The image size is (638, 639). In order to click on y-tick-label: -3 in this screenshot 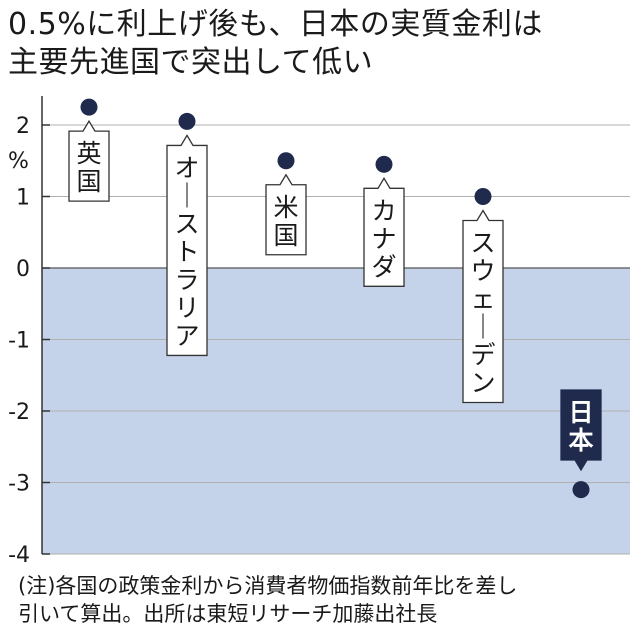, I will do `click(19, 484)`.